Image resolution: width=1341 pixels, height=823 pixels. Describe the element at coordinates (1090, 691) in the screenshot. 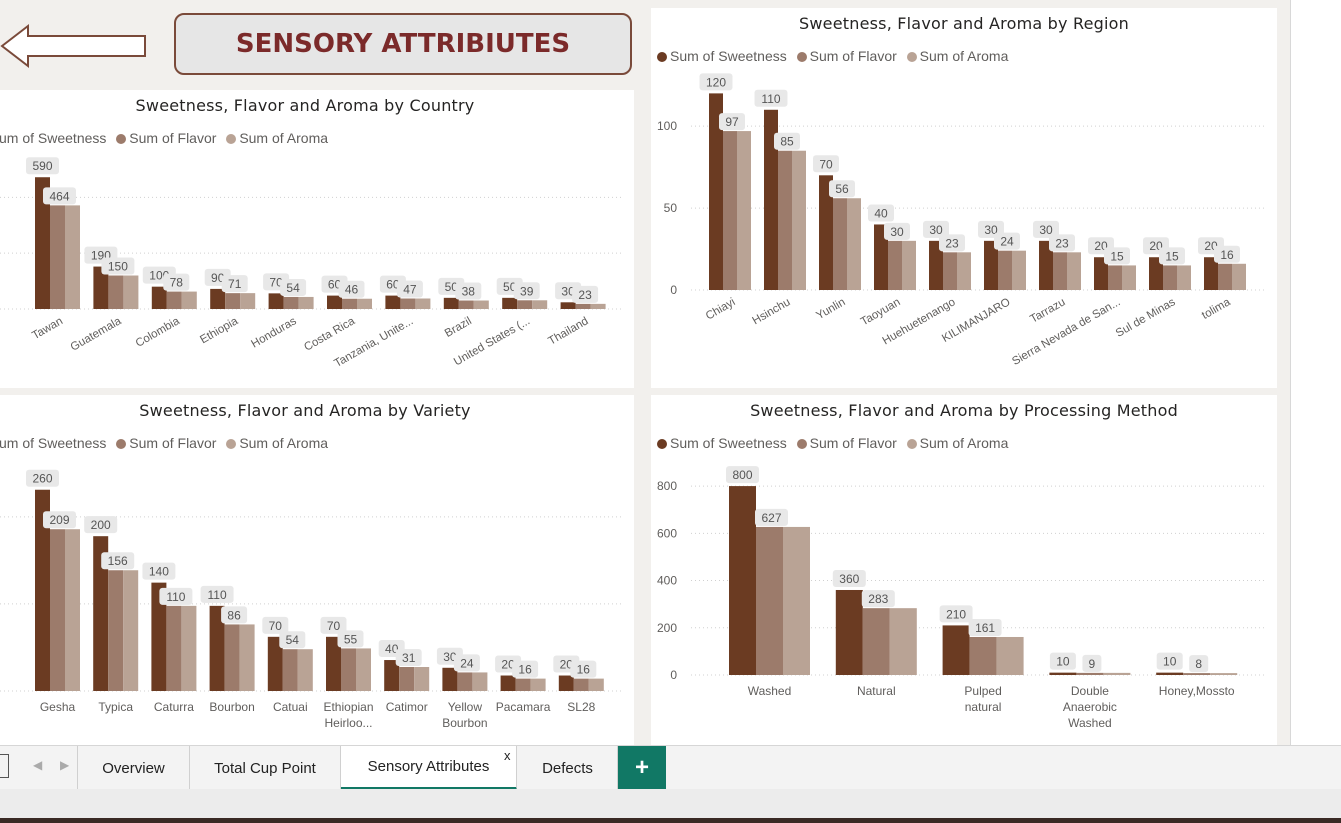

I see `x-tick-label: Double` at that location.